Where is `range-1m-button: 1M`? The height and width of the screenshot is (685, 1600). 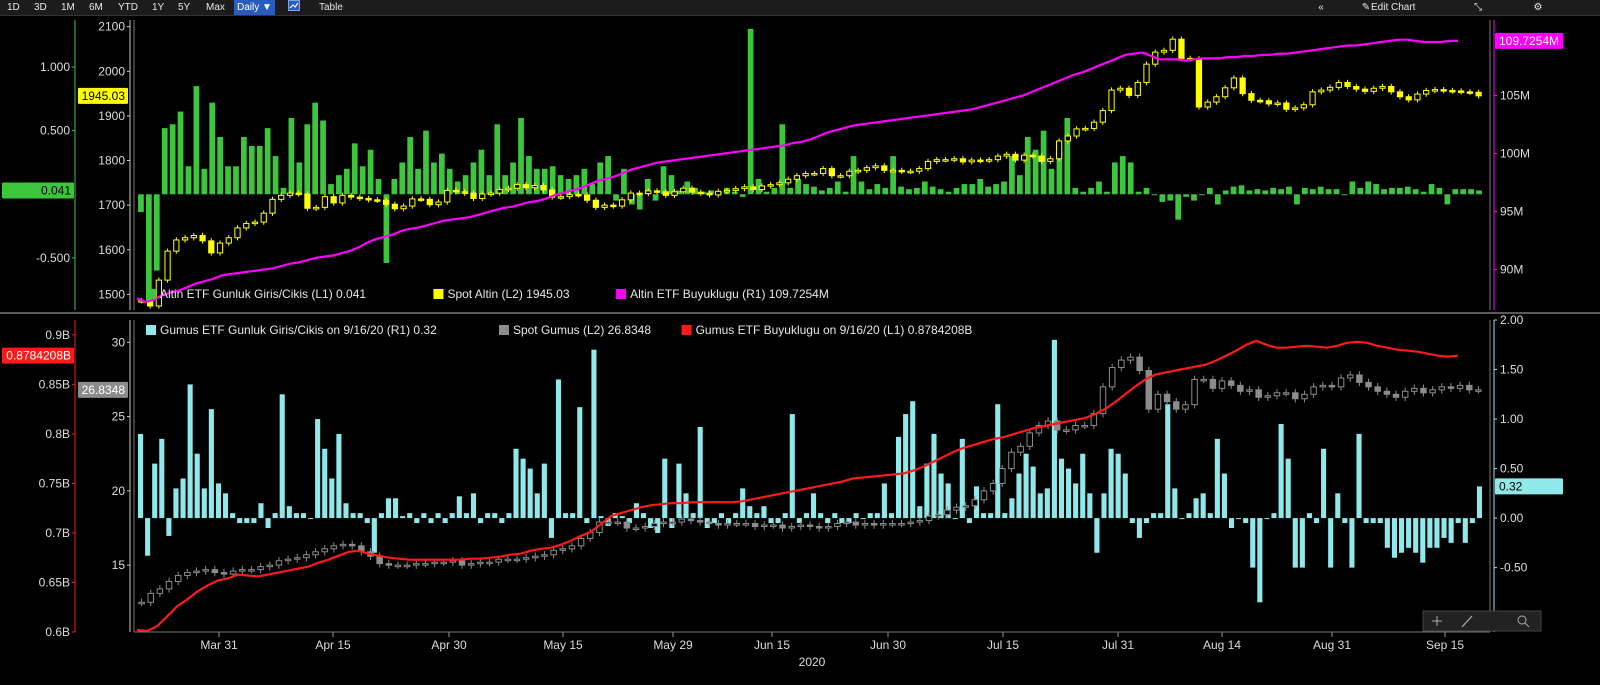 range-1m-button: 1M is located at coordinates (68, 7).